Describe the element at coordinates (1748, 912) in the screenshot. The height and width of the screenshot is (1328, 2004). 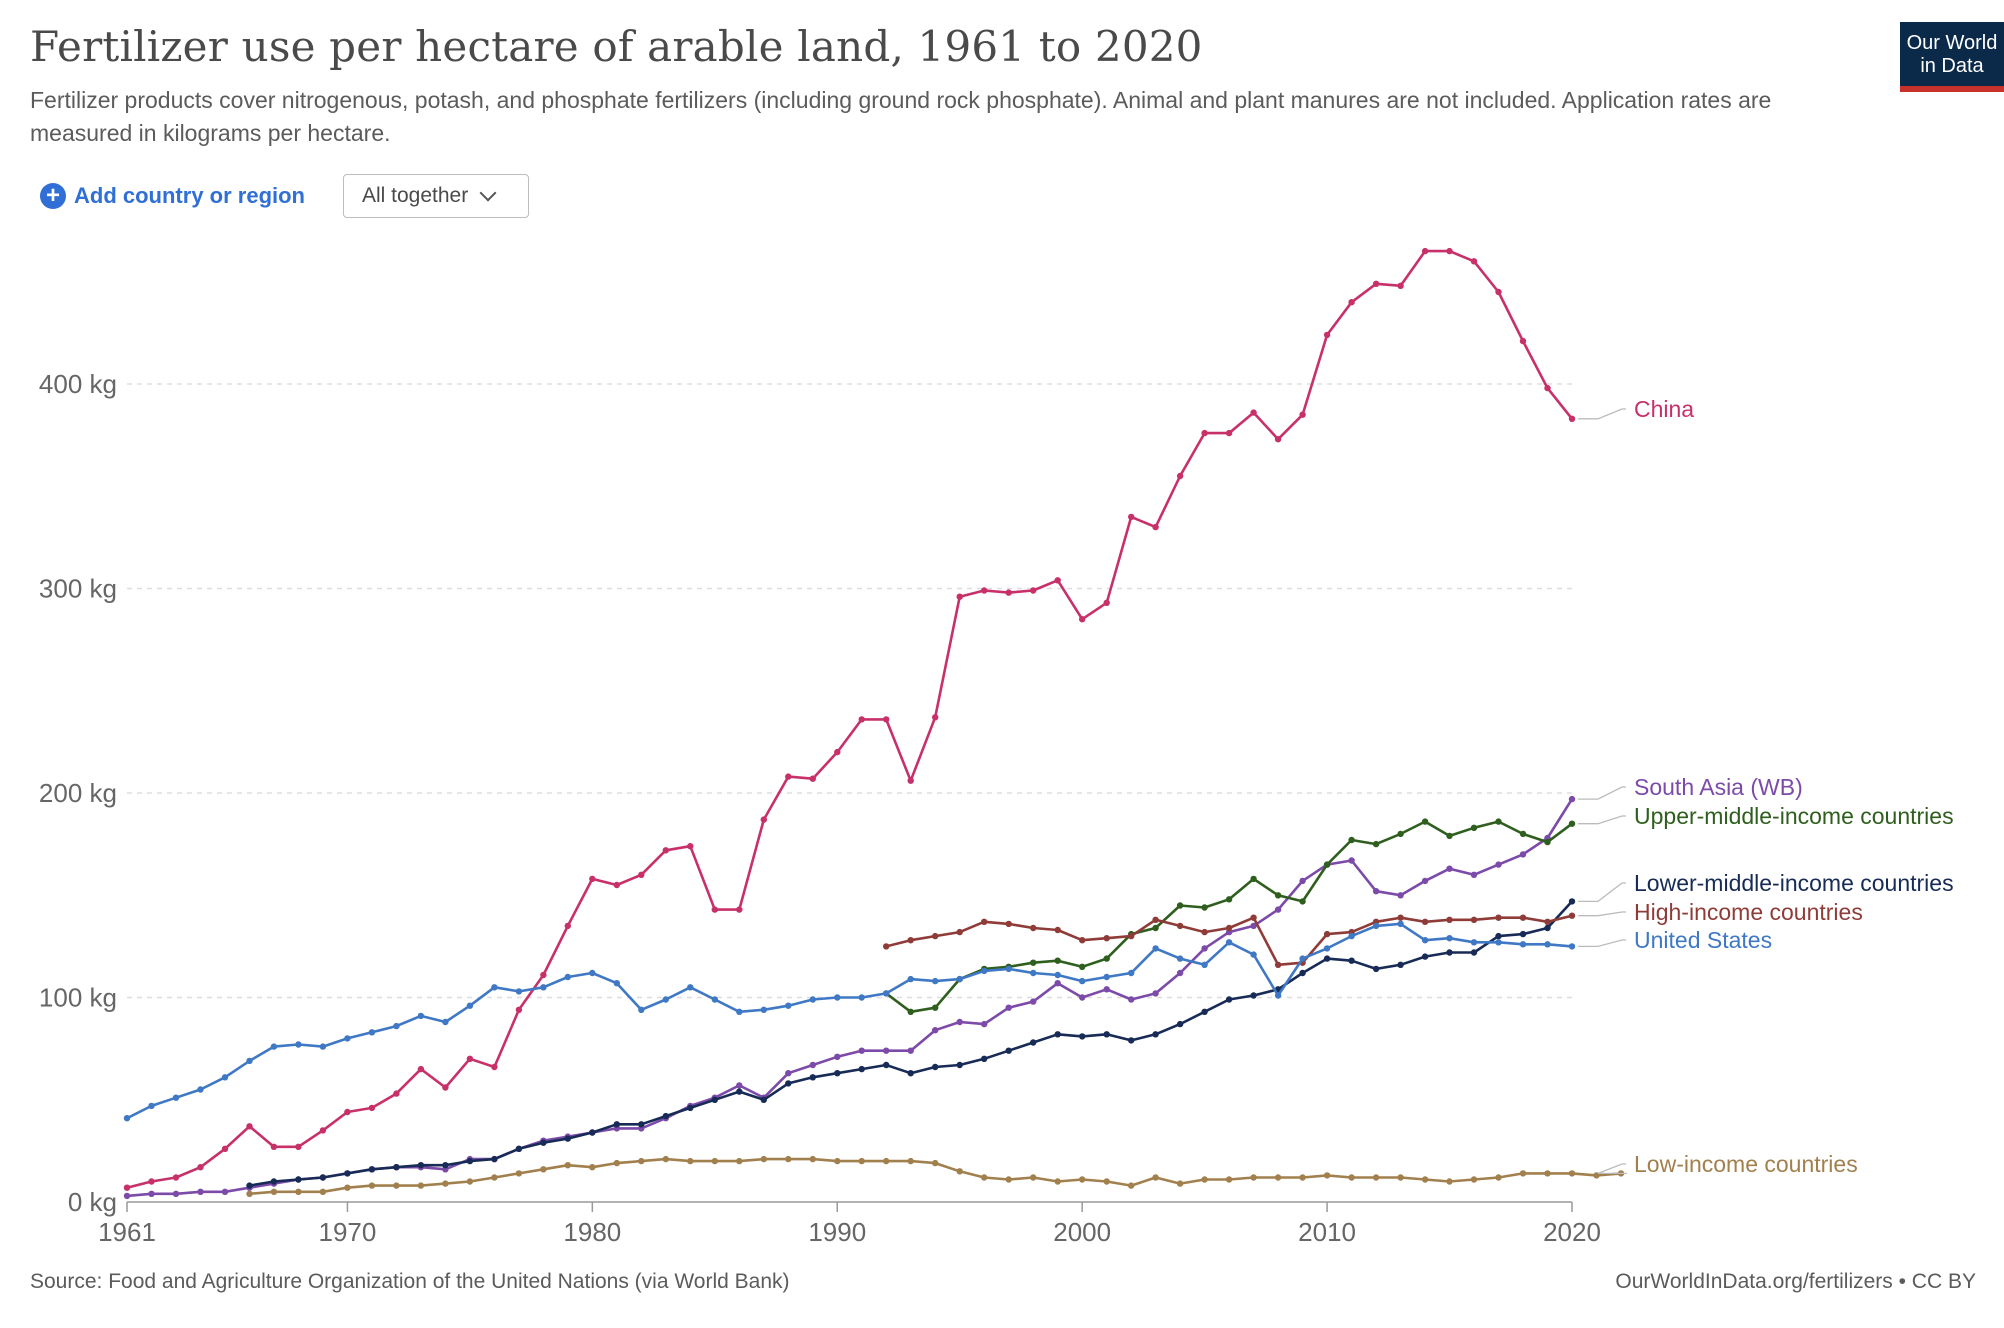
I see `series-label: High-income countries` at that location.